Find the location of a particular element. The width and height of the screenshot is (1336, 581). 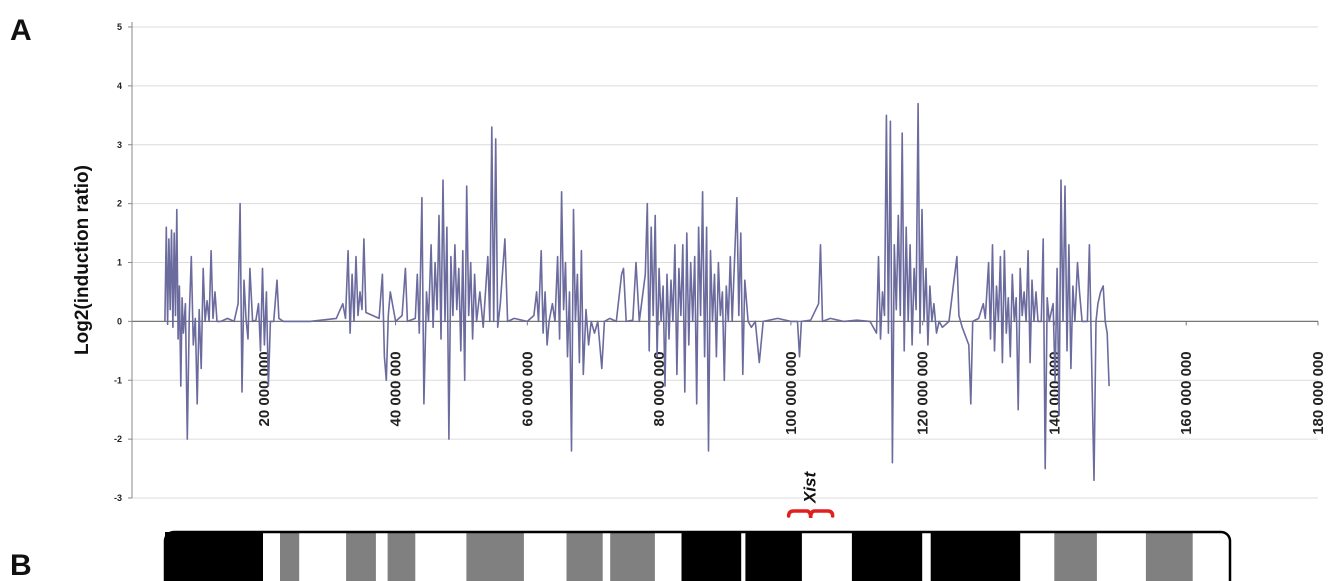

x-tick-label: 40 000 000 is located at coordinates (396, 388).